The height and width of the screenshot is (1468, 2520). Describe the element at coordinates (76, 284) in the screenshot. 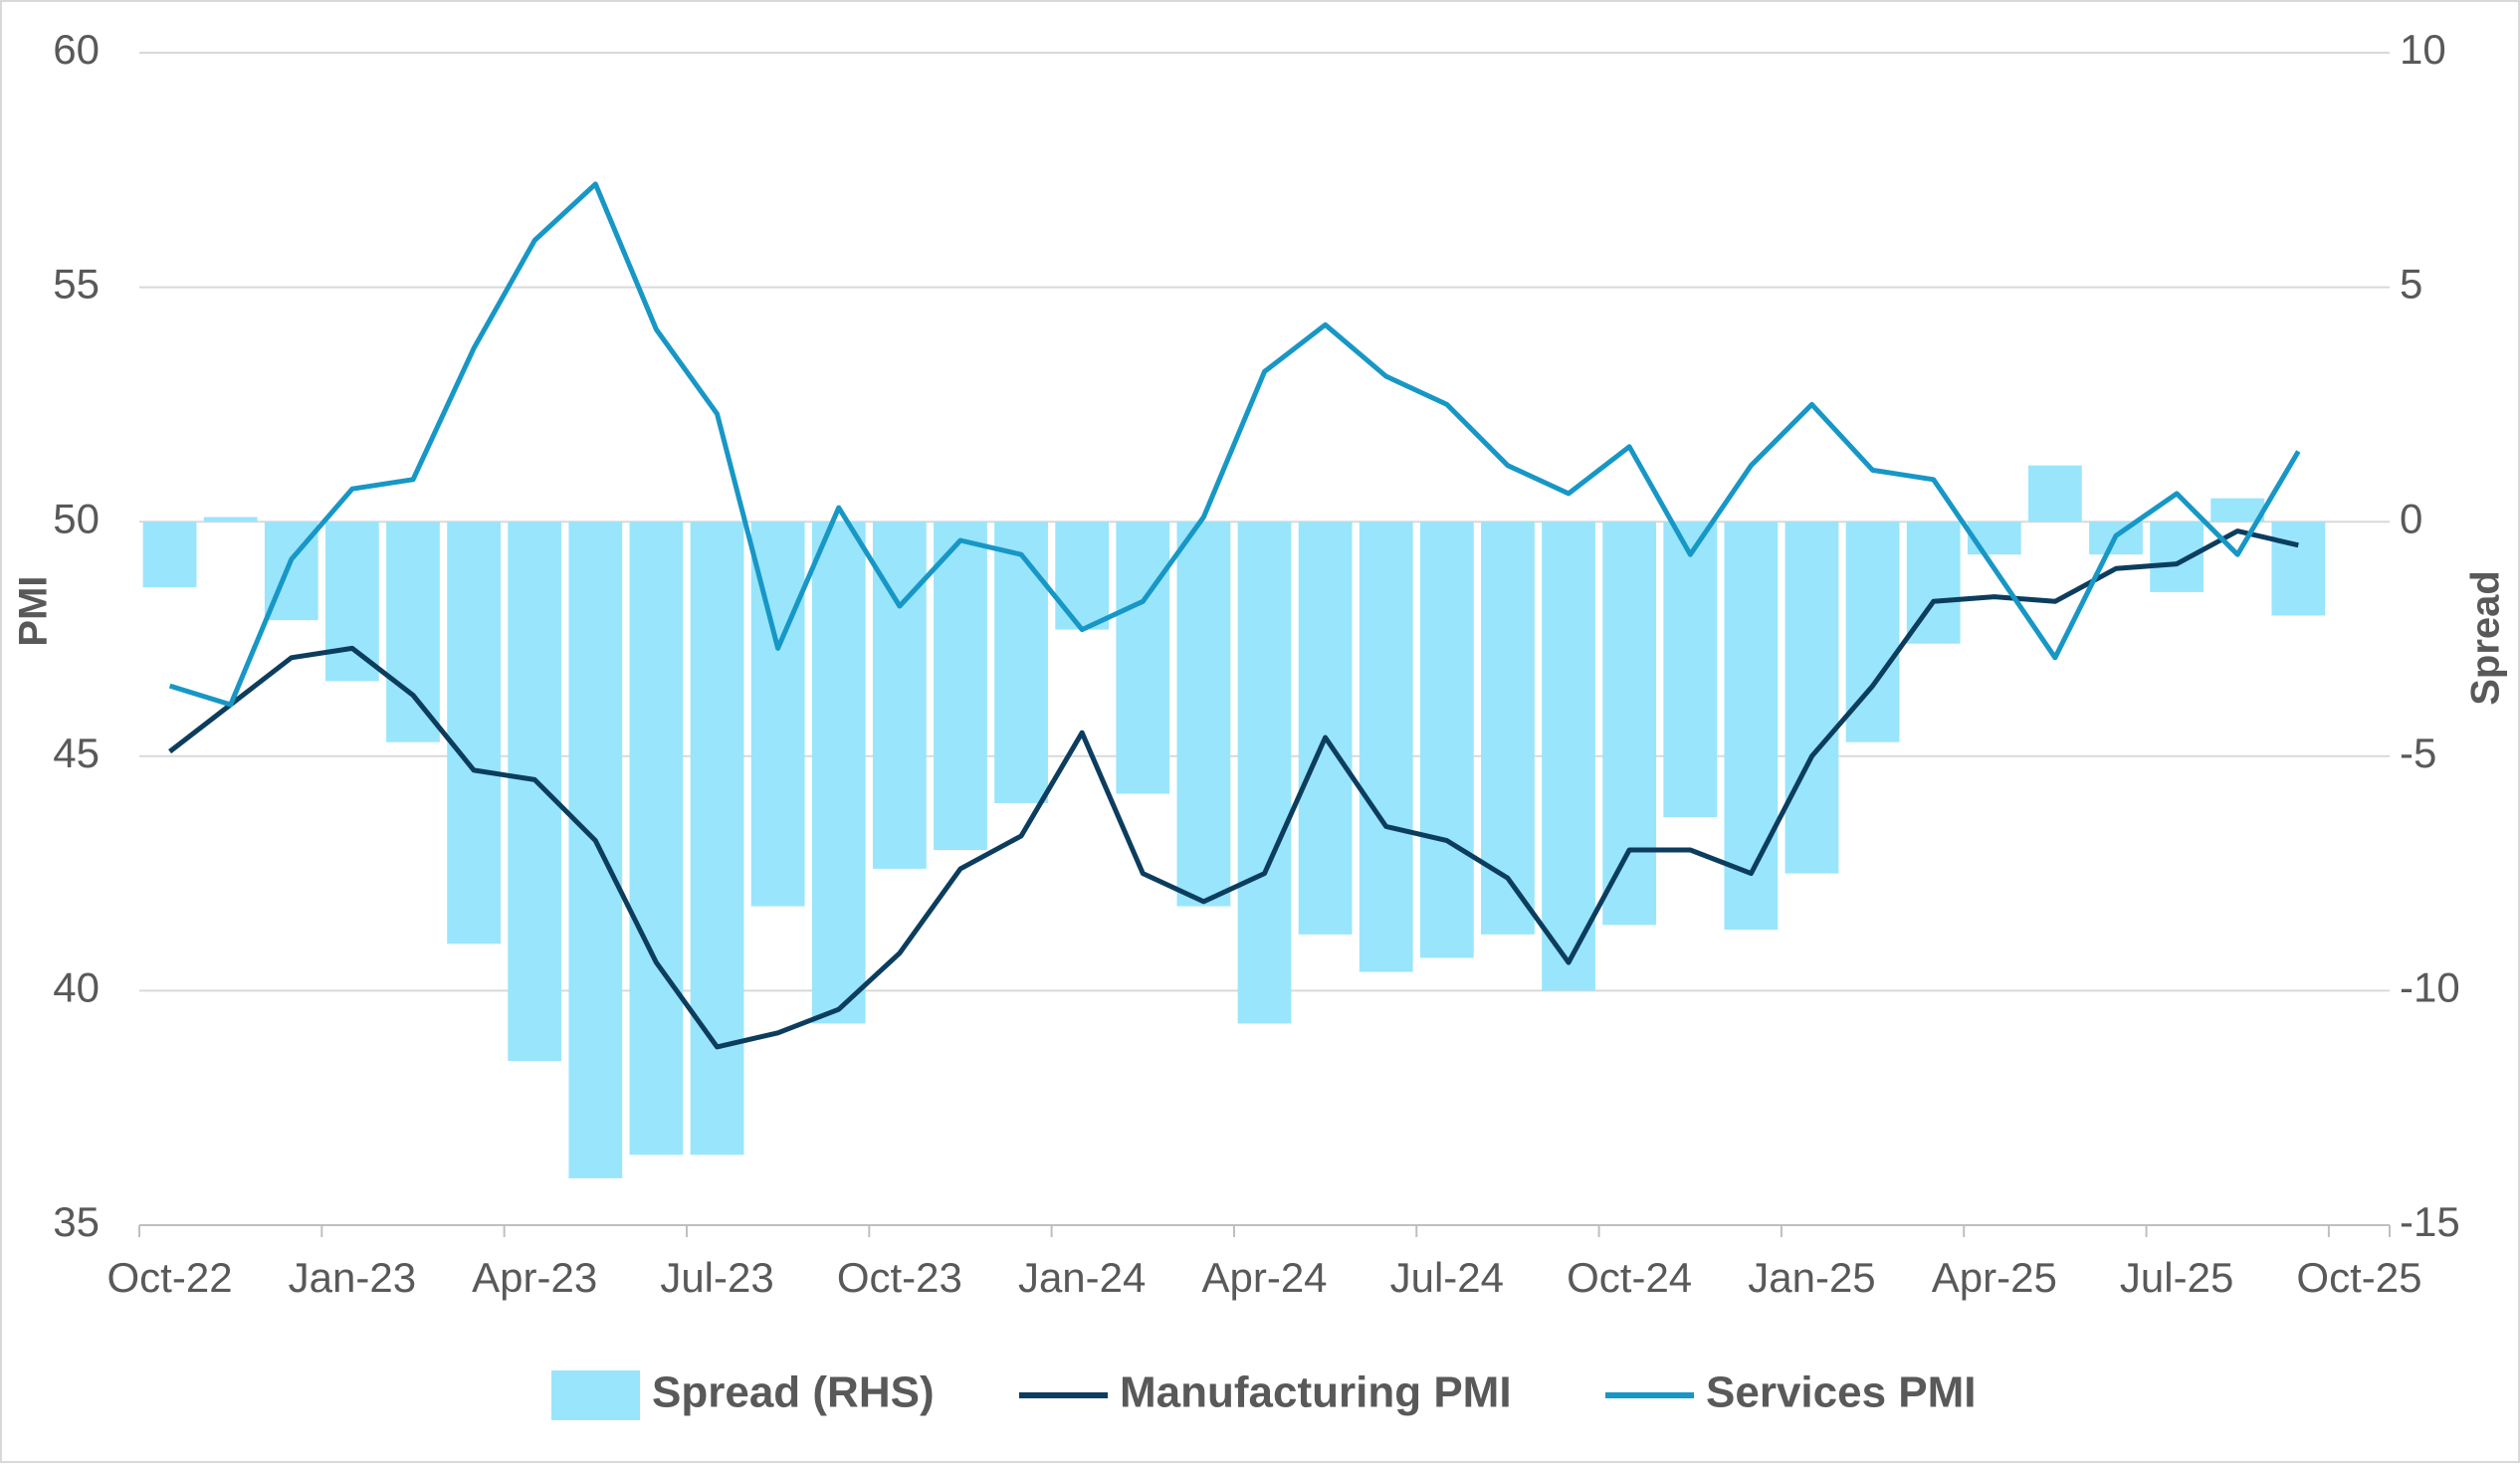

I see `y-tick-label: 55` at that location.